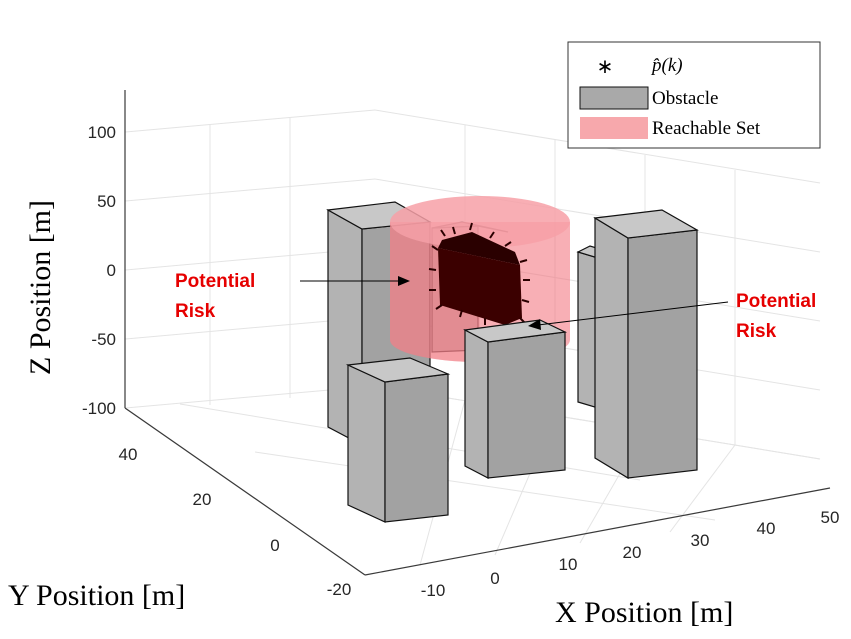 The image size is (851, 639). What do you see at coordinates (102, 132) in the screenshot?
I see `z-tick-100: 100` at bounding box center [102, 132].